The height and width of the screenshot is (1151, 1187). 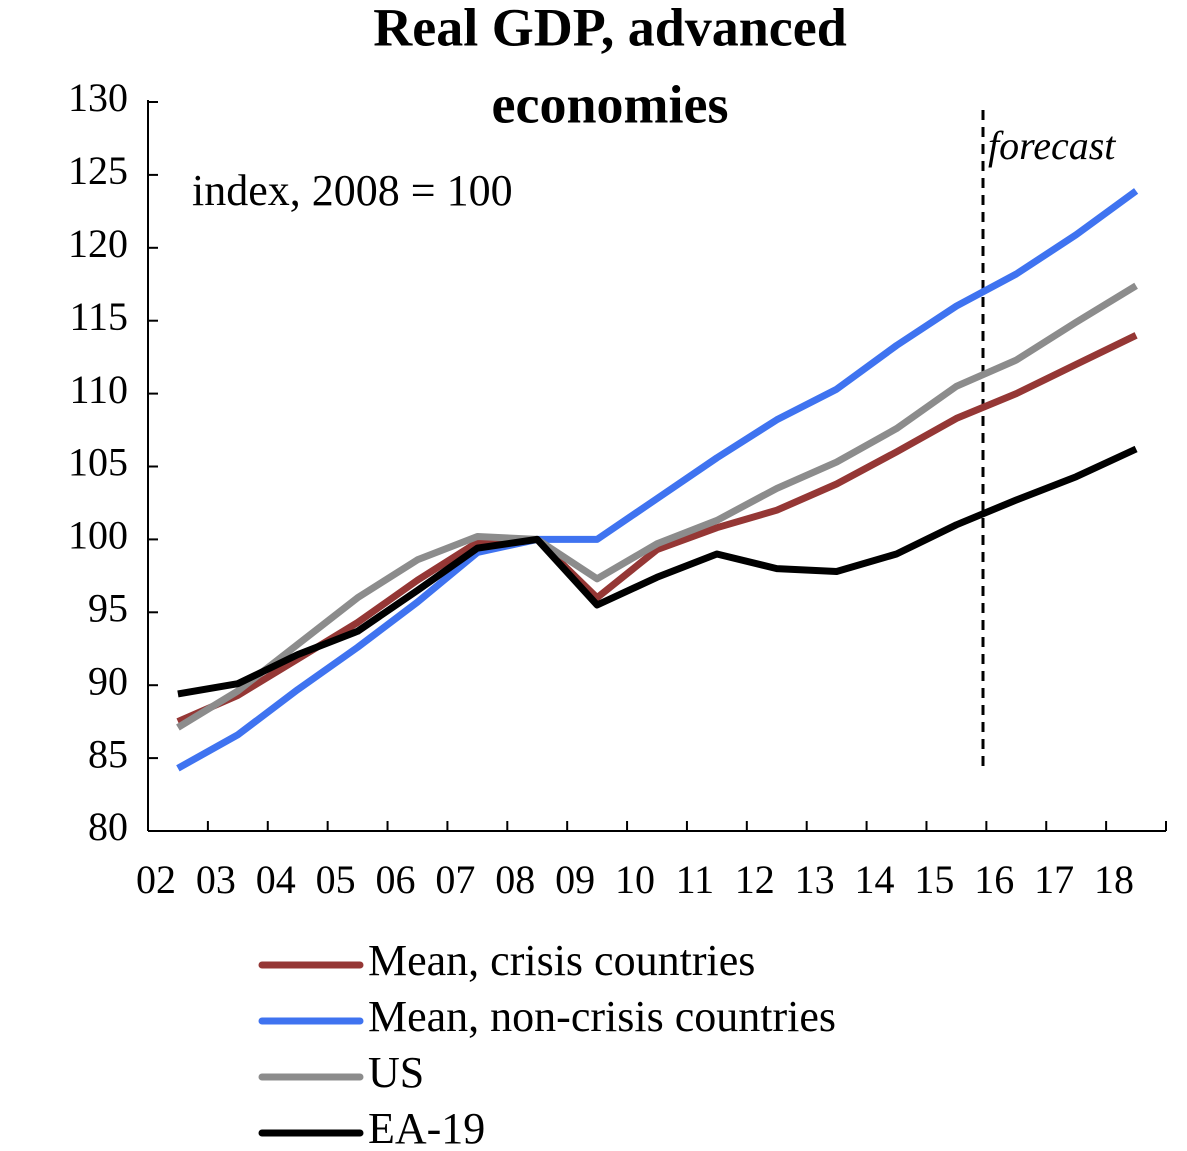 I want to click on x-tick-label: 08, so click(x=515, y=879).